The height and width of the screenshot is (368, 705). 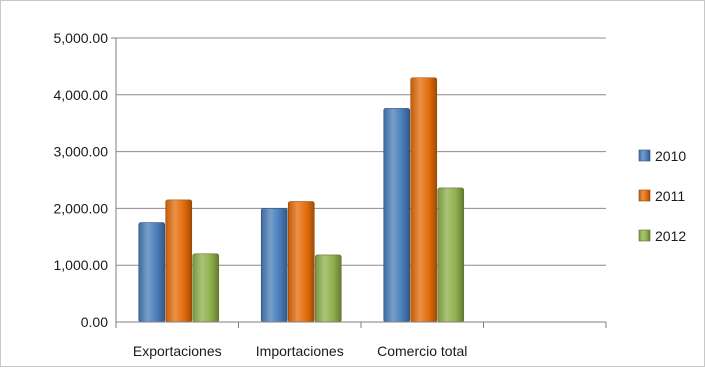 What do you see at coordinates (81, 38) in the screenshot?
I see `y-tick-label: 5,000.00` at bounding box center [81, 38].